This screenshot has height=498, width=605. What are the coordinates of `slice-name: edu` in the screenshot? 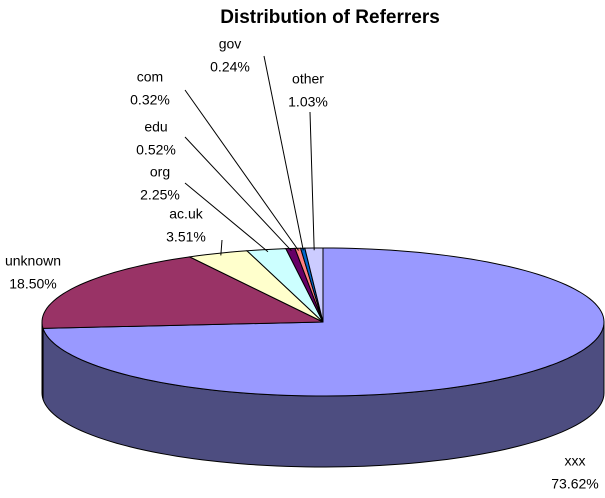 It's located at (155, 127).